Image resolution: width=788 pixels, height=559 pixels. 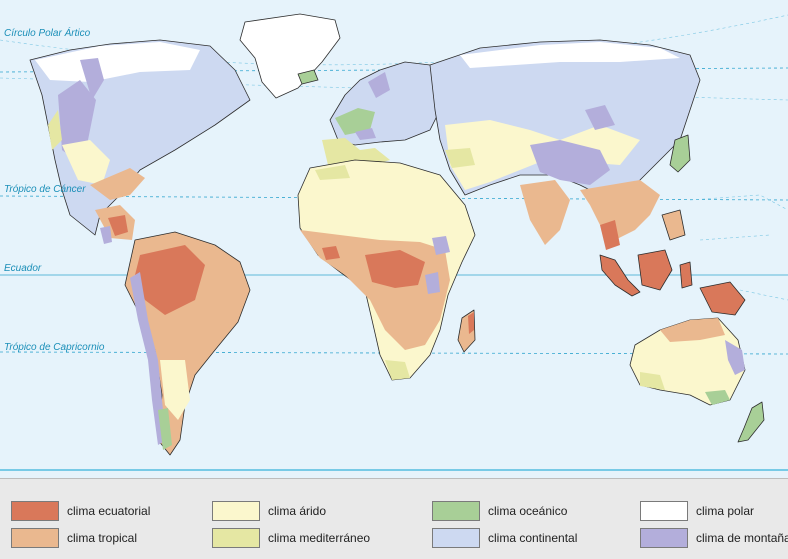 What do you see at coordinates (672, 262) in the screenshot?
I see `southeast-asia-islands` at bounding box center [672, 262].